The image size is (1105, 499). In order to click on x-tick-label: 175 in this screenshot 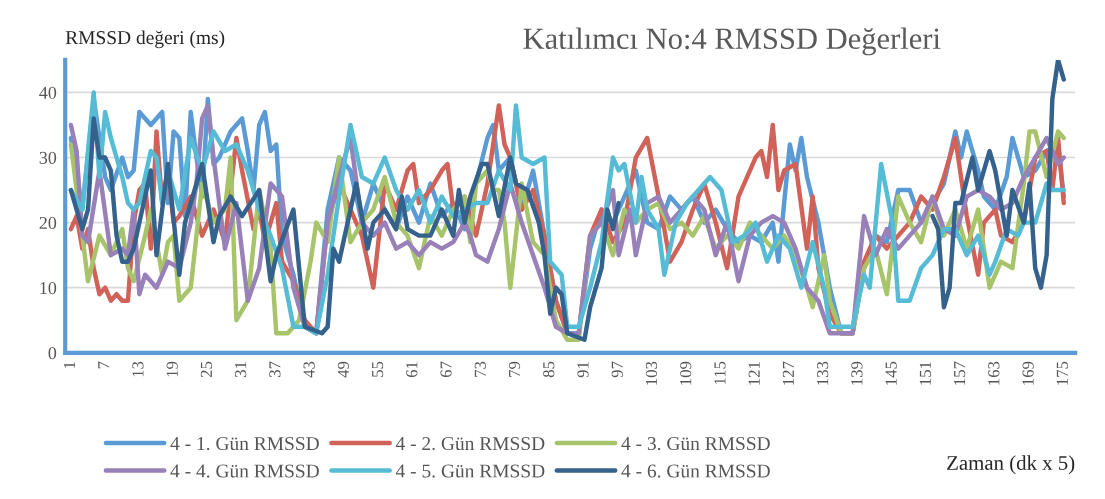, I will do `click(1062, 373)`.